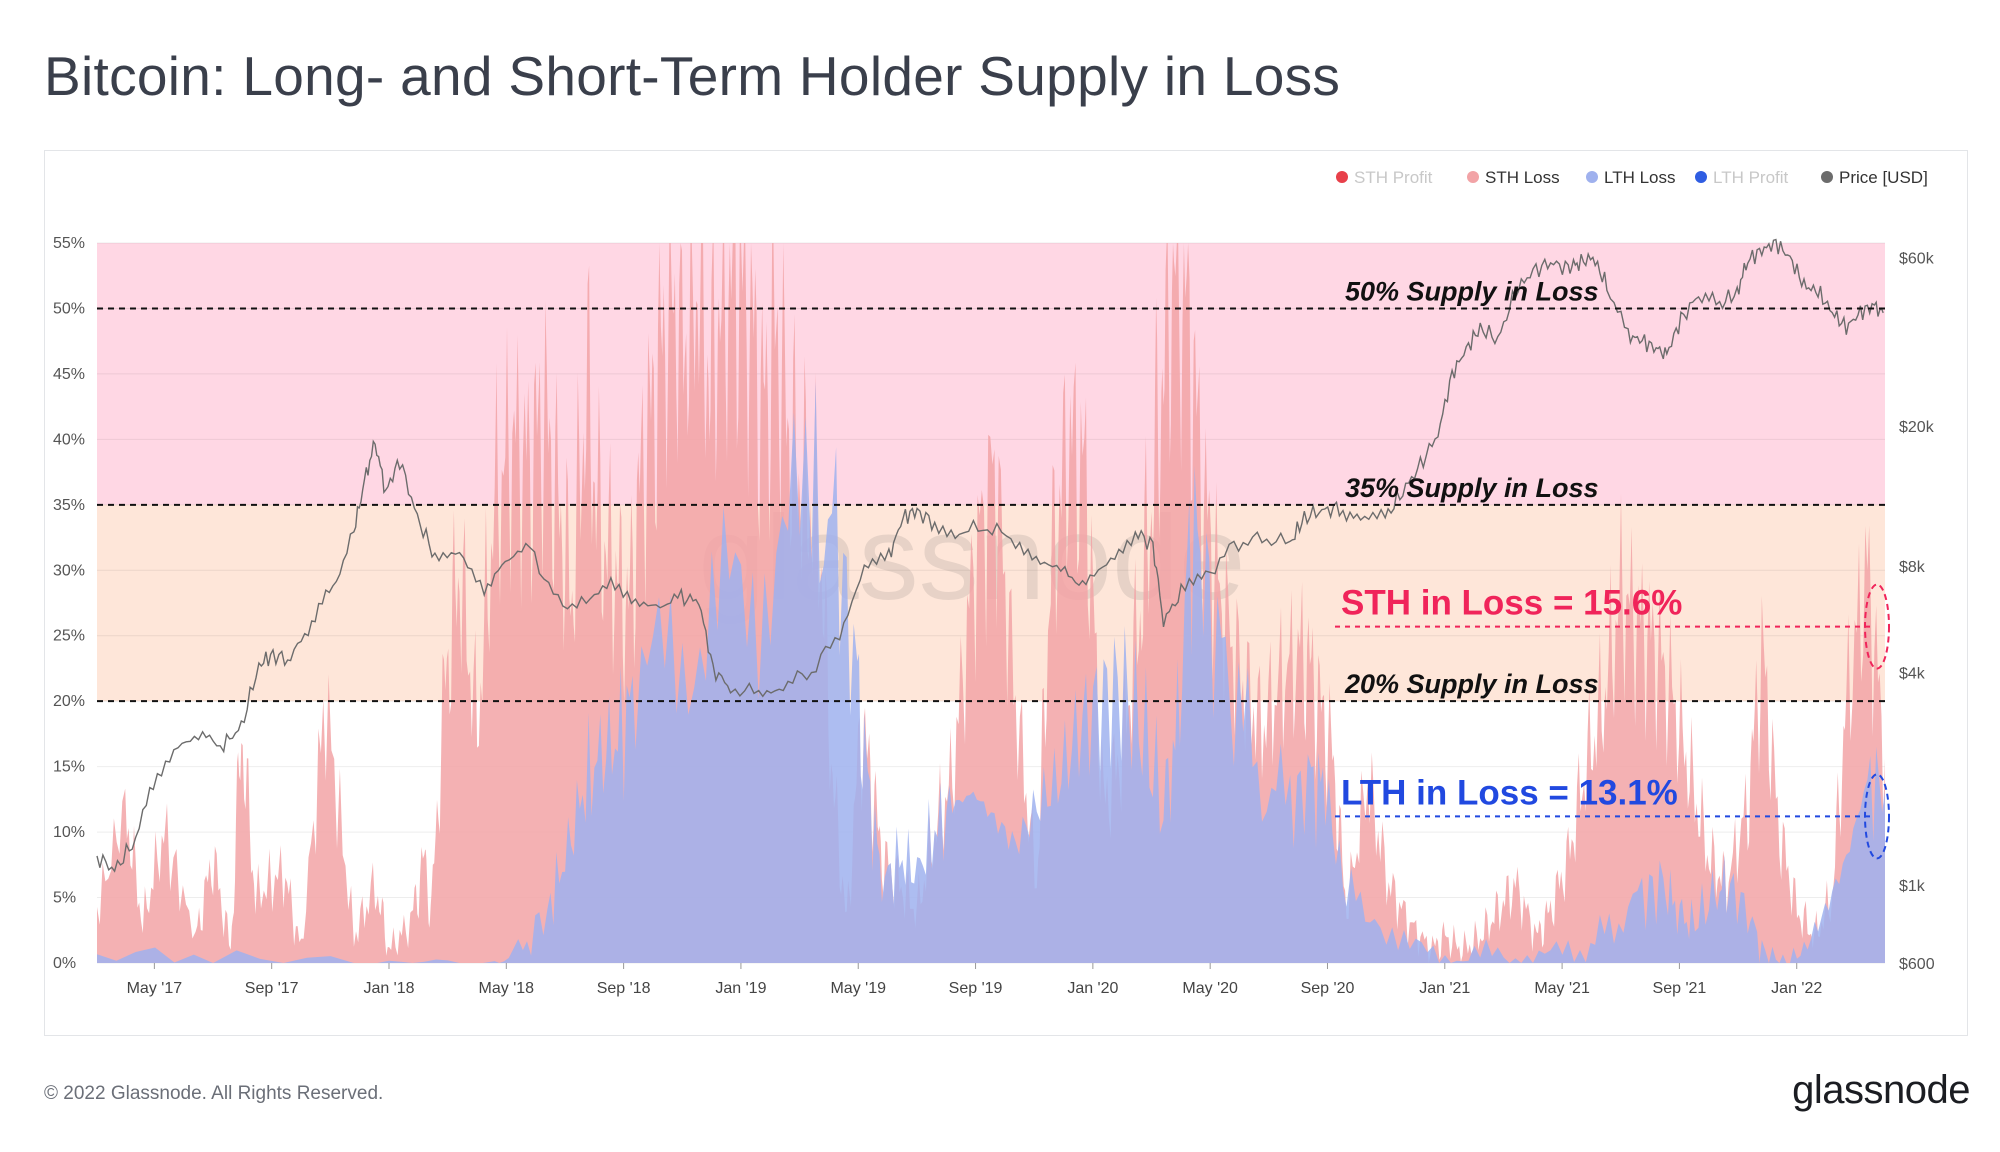  I want to click on y-left-tick-label: 0%, so click(64, 963).